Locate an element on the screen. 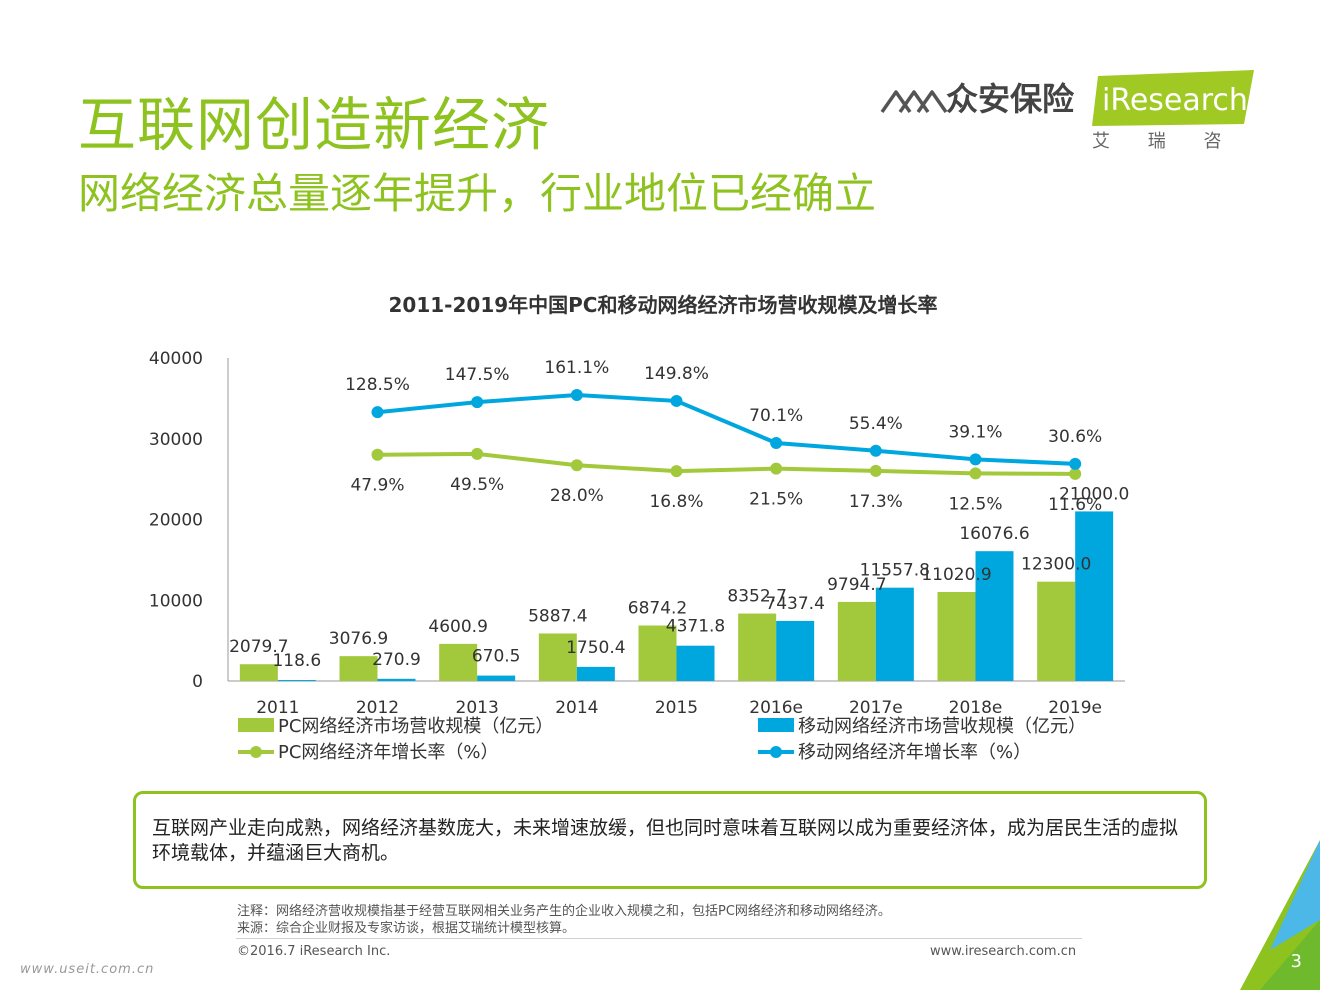 Image resolution: width=1320 pixels, height=990 pixels. y-tick-label: 40000 is located at coordinates (176, 359).